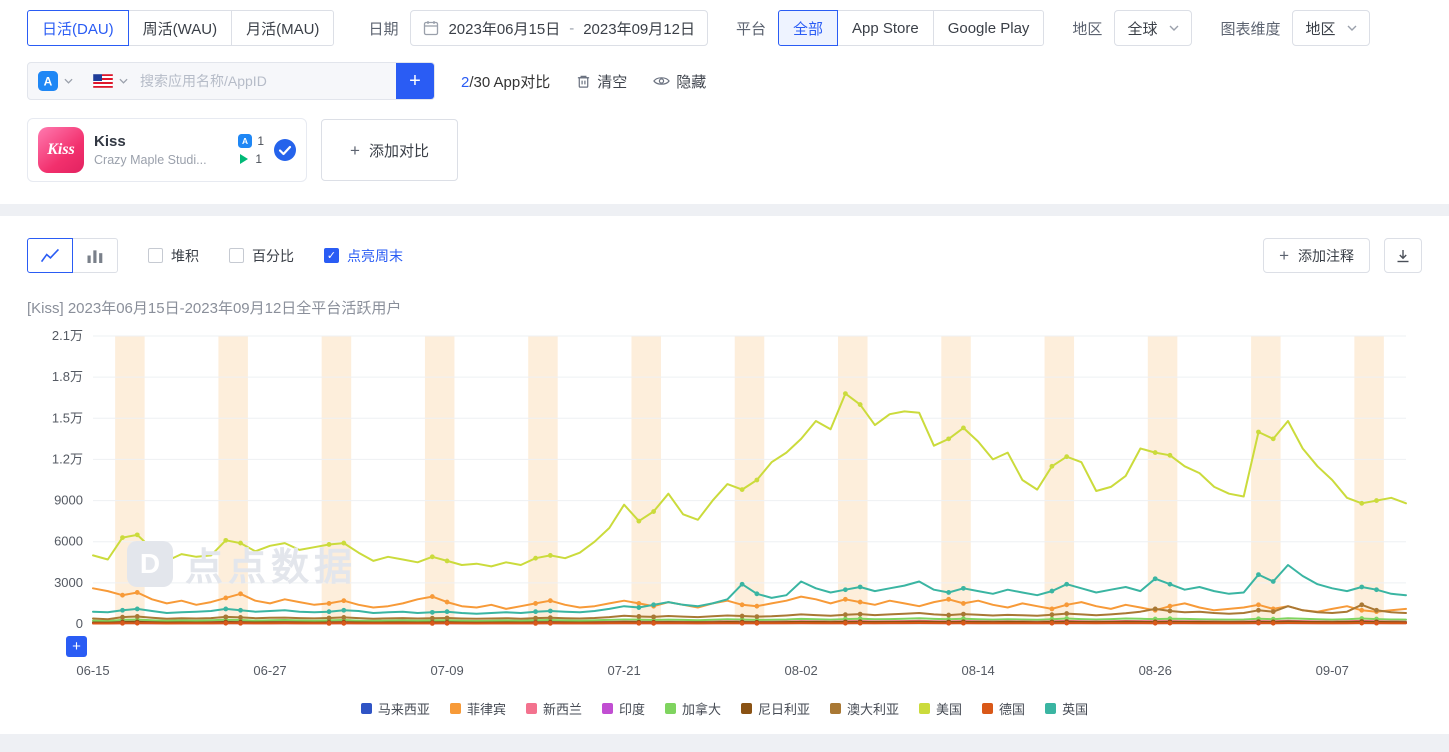 The height and width of the screenshot is (752, 1449). I want to click on date-range-picker: 2023年06月15日 - 2023年09月12日, so click(559, 28).